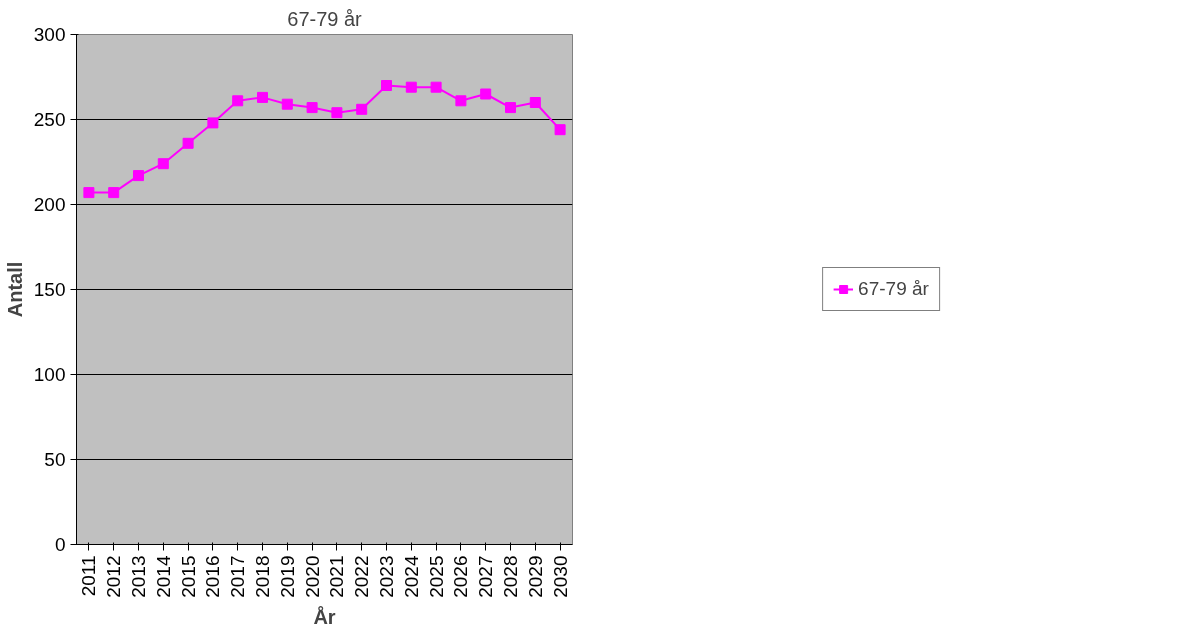  I want to click on x-tick-label: 2025, so click(436, 576).